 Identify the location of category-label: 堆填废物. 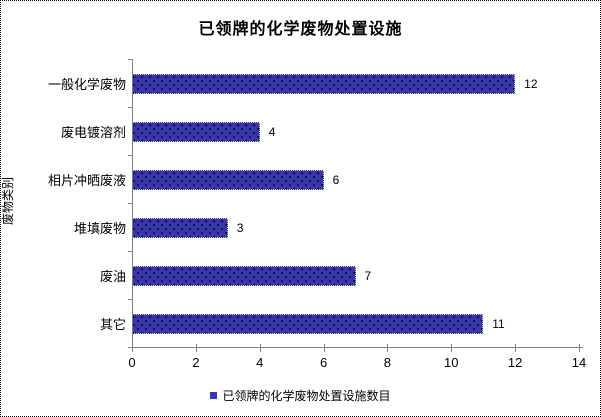
(99, 228).